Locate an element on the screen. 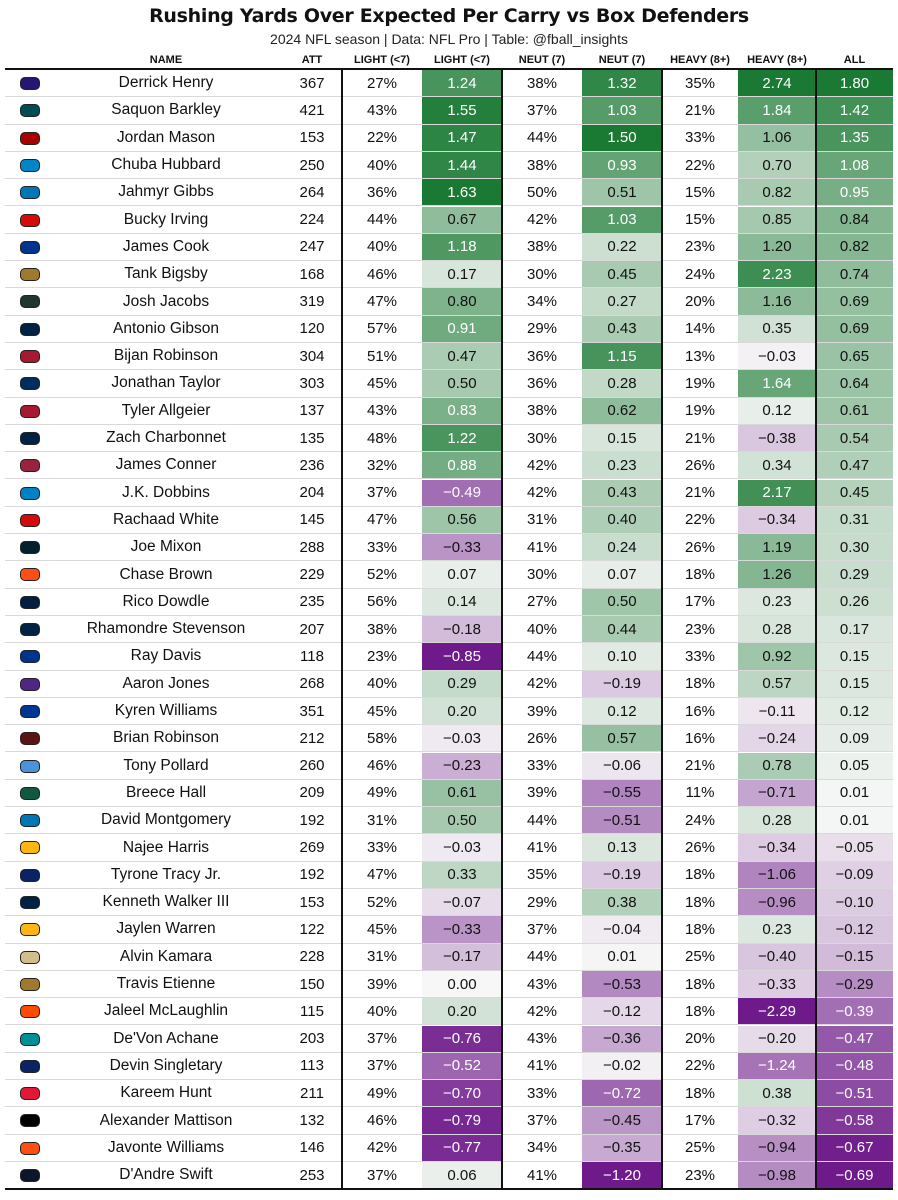  table-row: James Conner 236 32% 0.88 42% 0.23 26% 0.34 0.47 is located at coordinates (449, 466).